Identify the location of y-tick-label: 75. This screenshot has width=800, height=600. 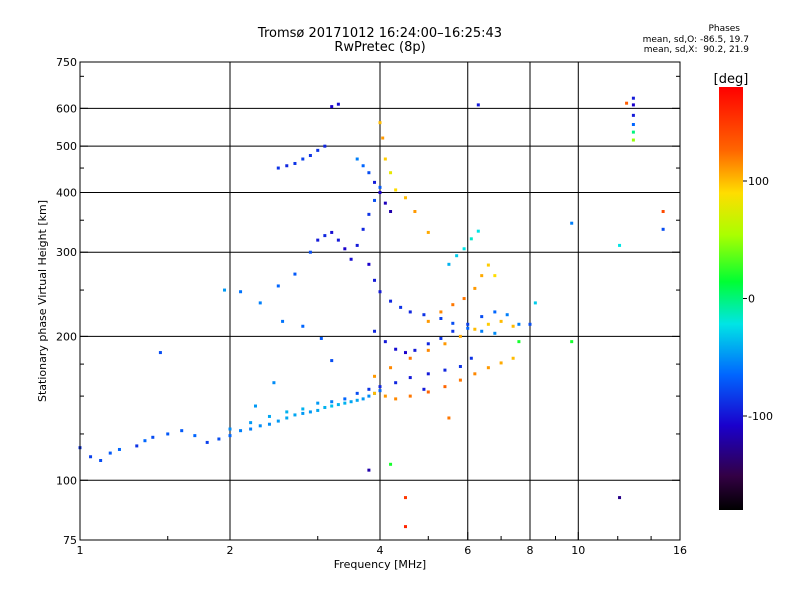
(70, 540).